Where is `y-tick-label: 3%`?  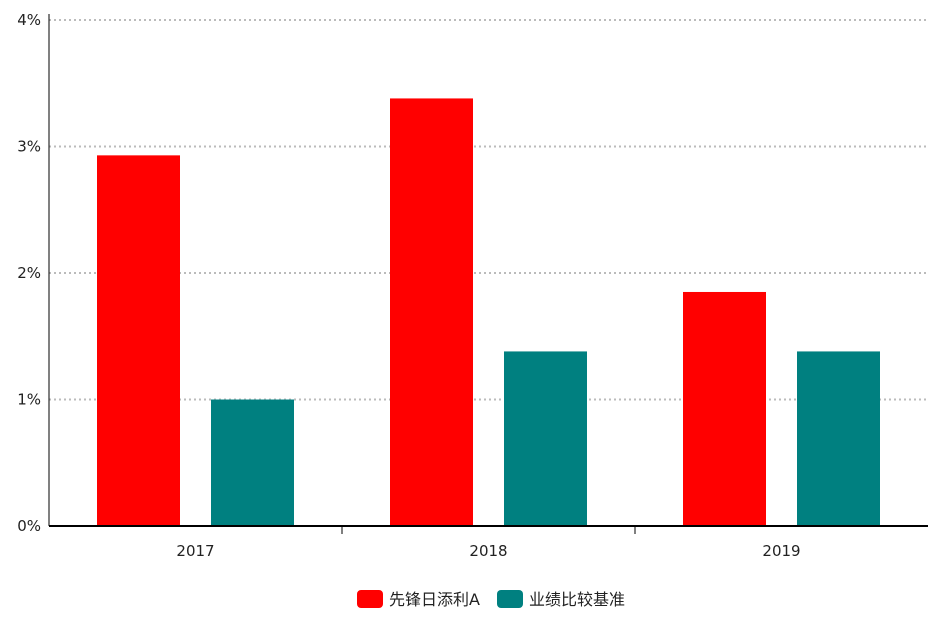 y-tick-label: 3% is located at coordinates (29, 147).